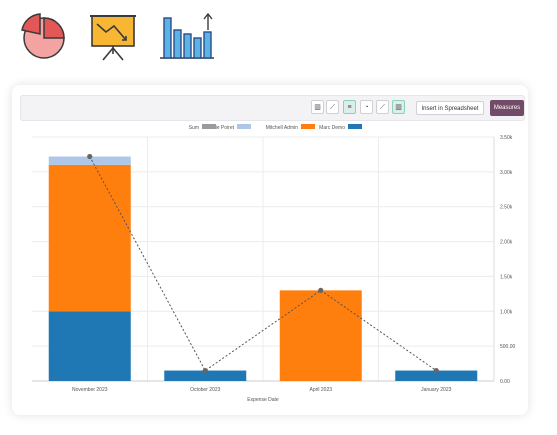 The image size is (557, 435). What do you see at coordinates (506, 173) in the screenshot?
I see `y-tick-label: 3.00k` at bounding box center [506, 173].